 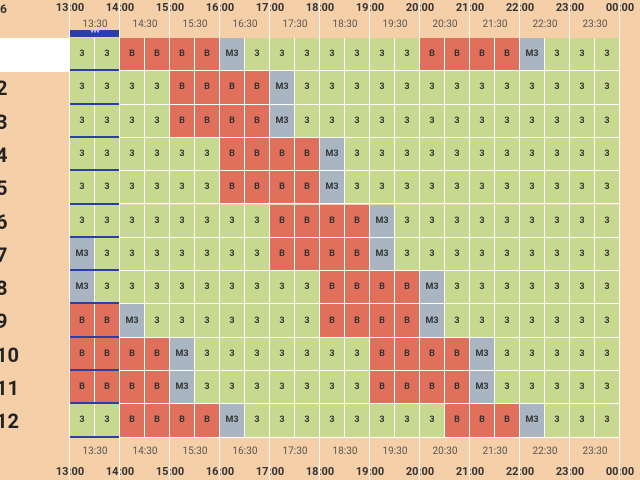 What do you see at coordinates (4, 188) in the screenshot?
I see `row-label: 5` at bounding box center [4, 188].